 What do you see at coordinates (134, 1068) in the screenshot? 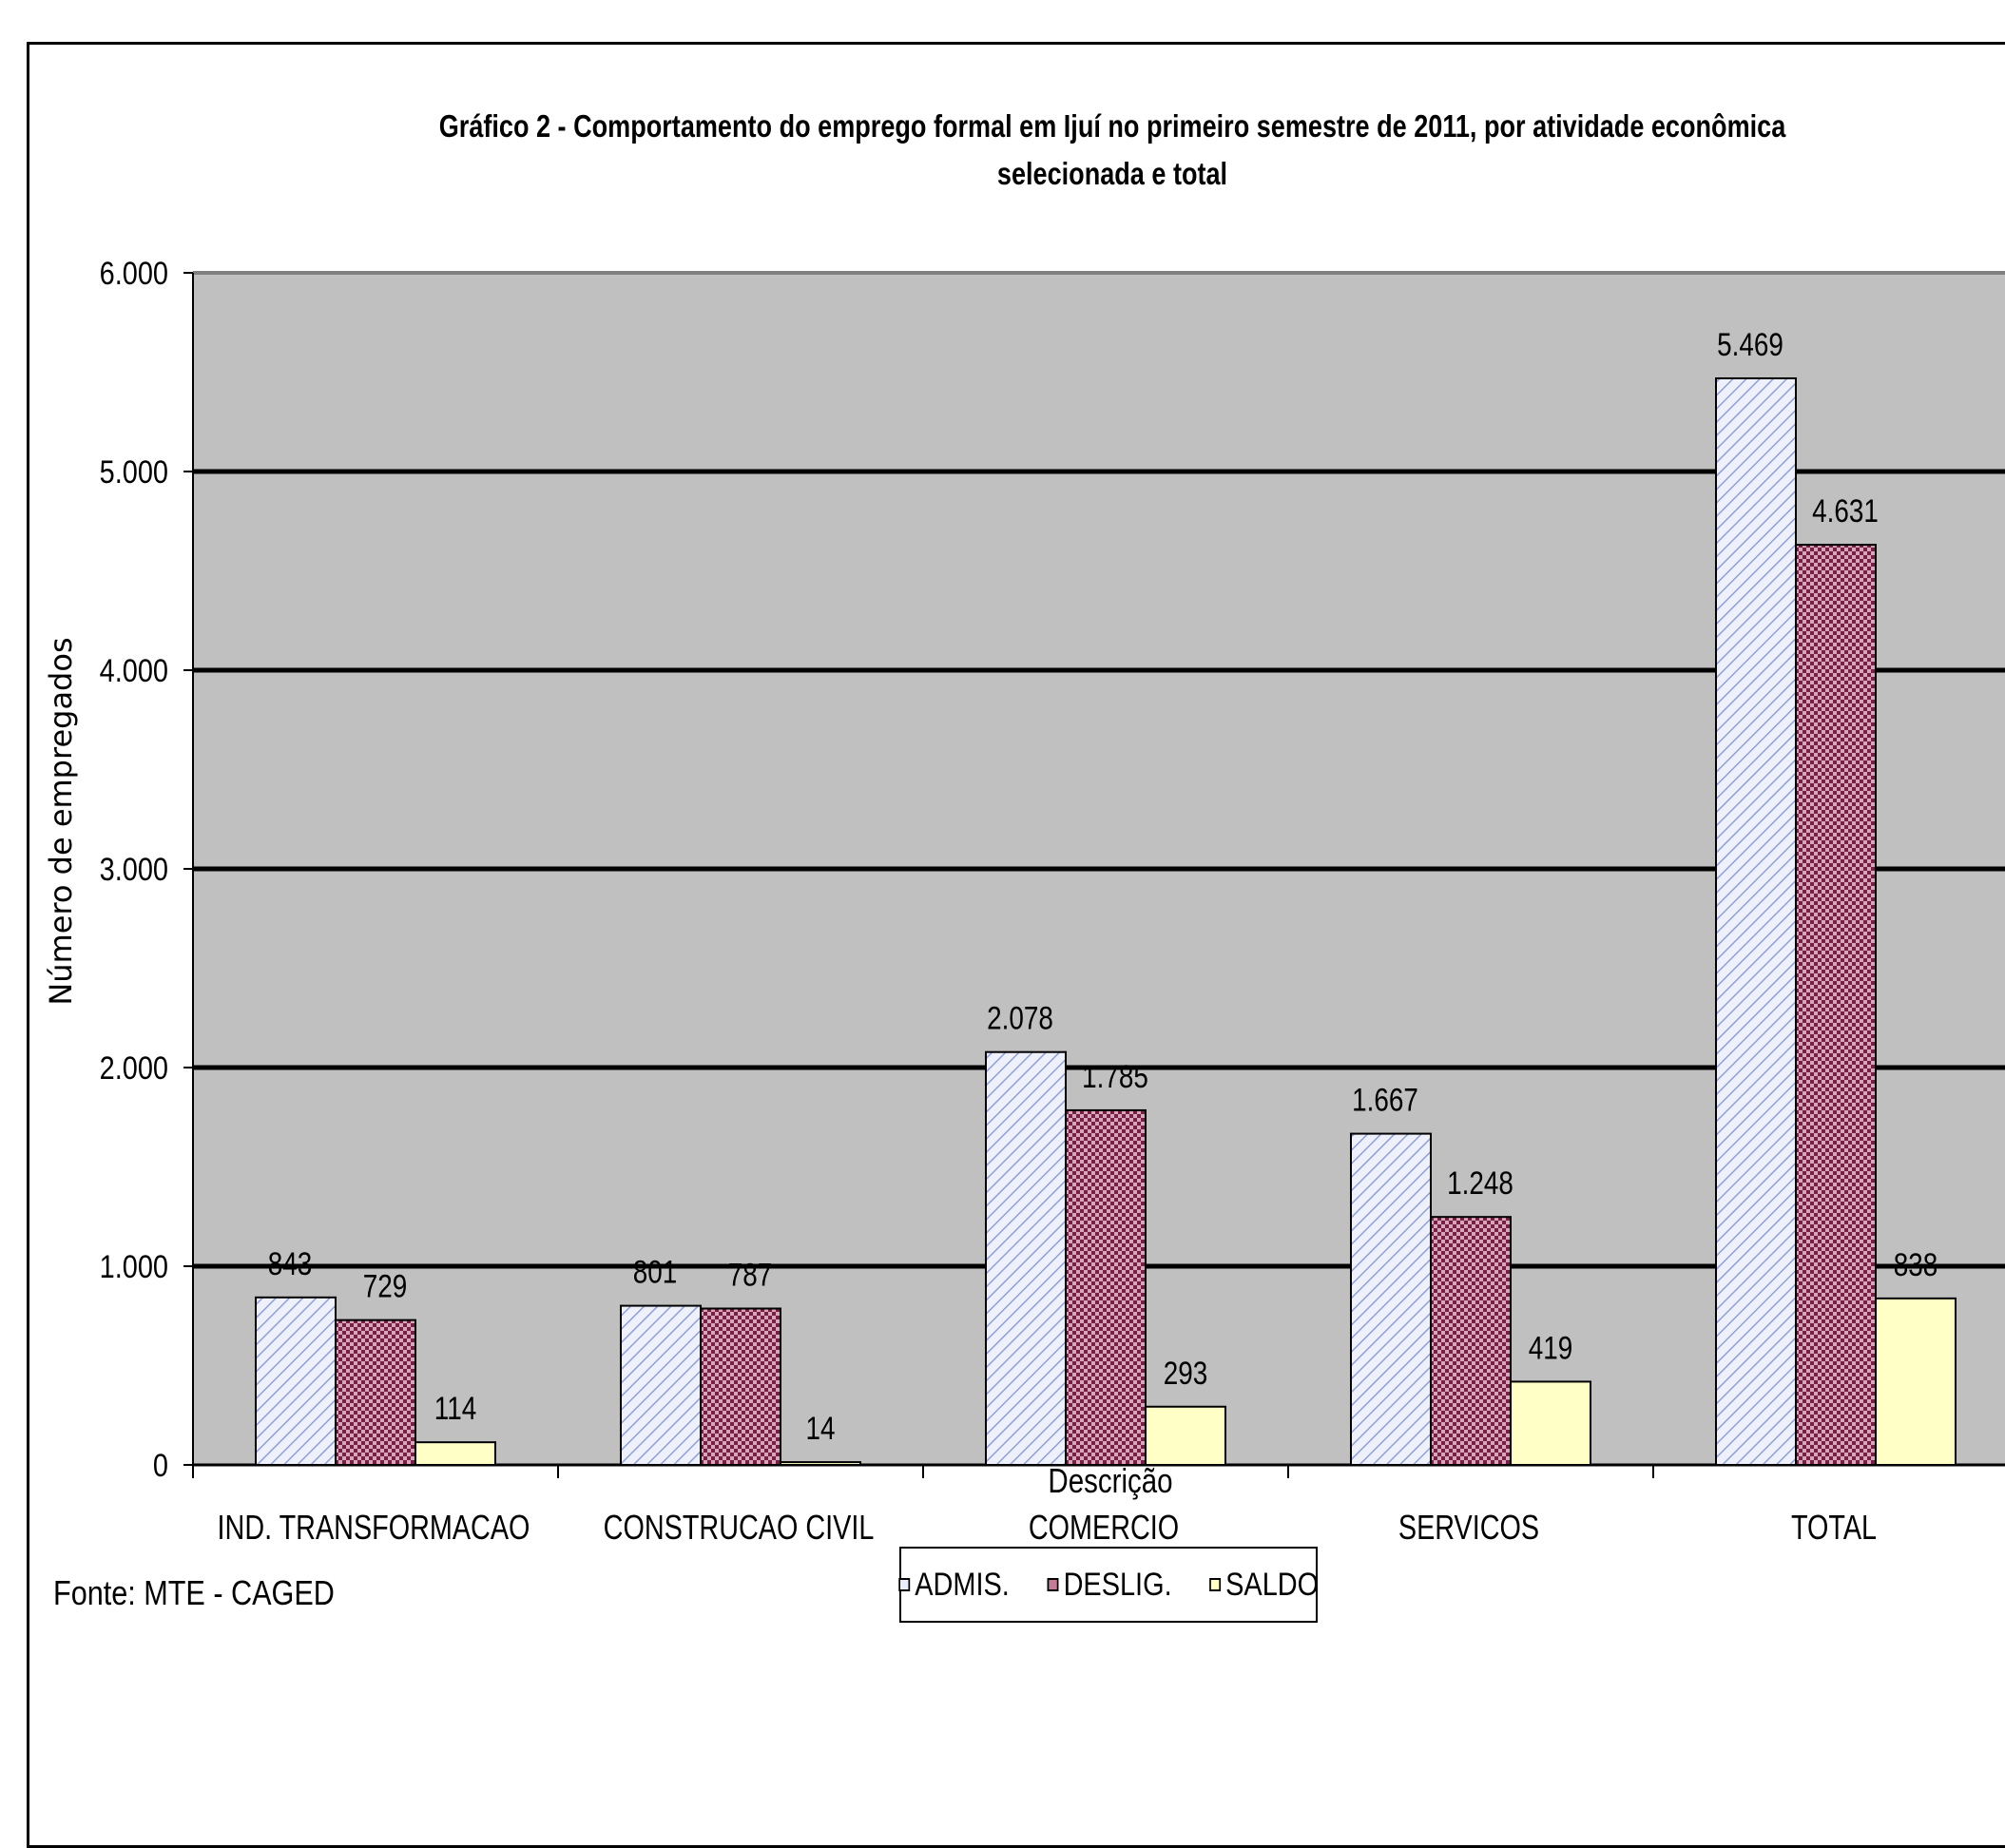
I see `y-tick-label: 2.000` at bounding box center [134, 1068].